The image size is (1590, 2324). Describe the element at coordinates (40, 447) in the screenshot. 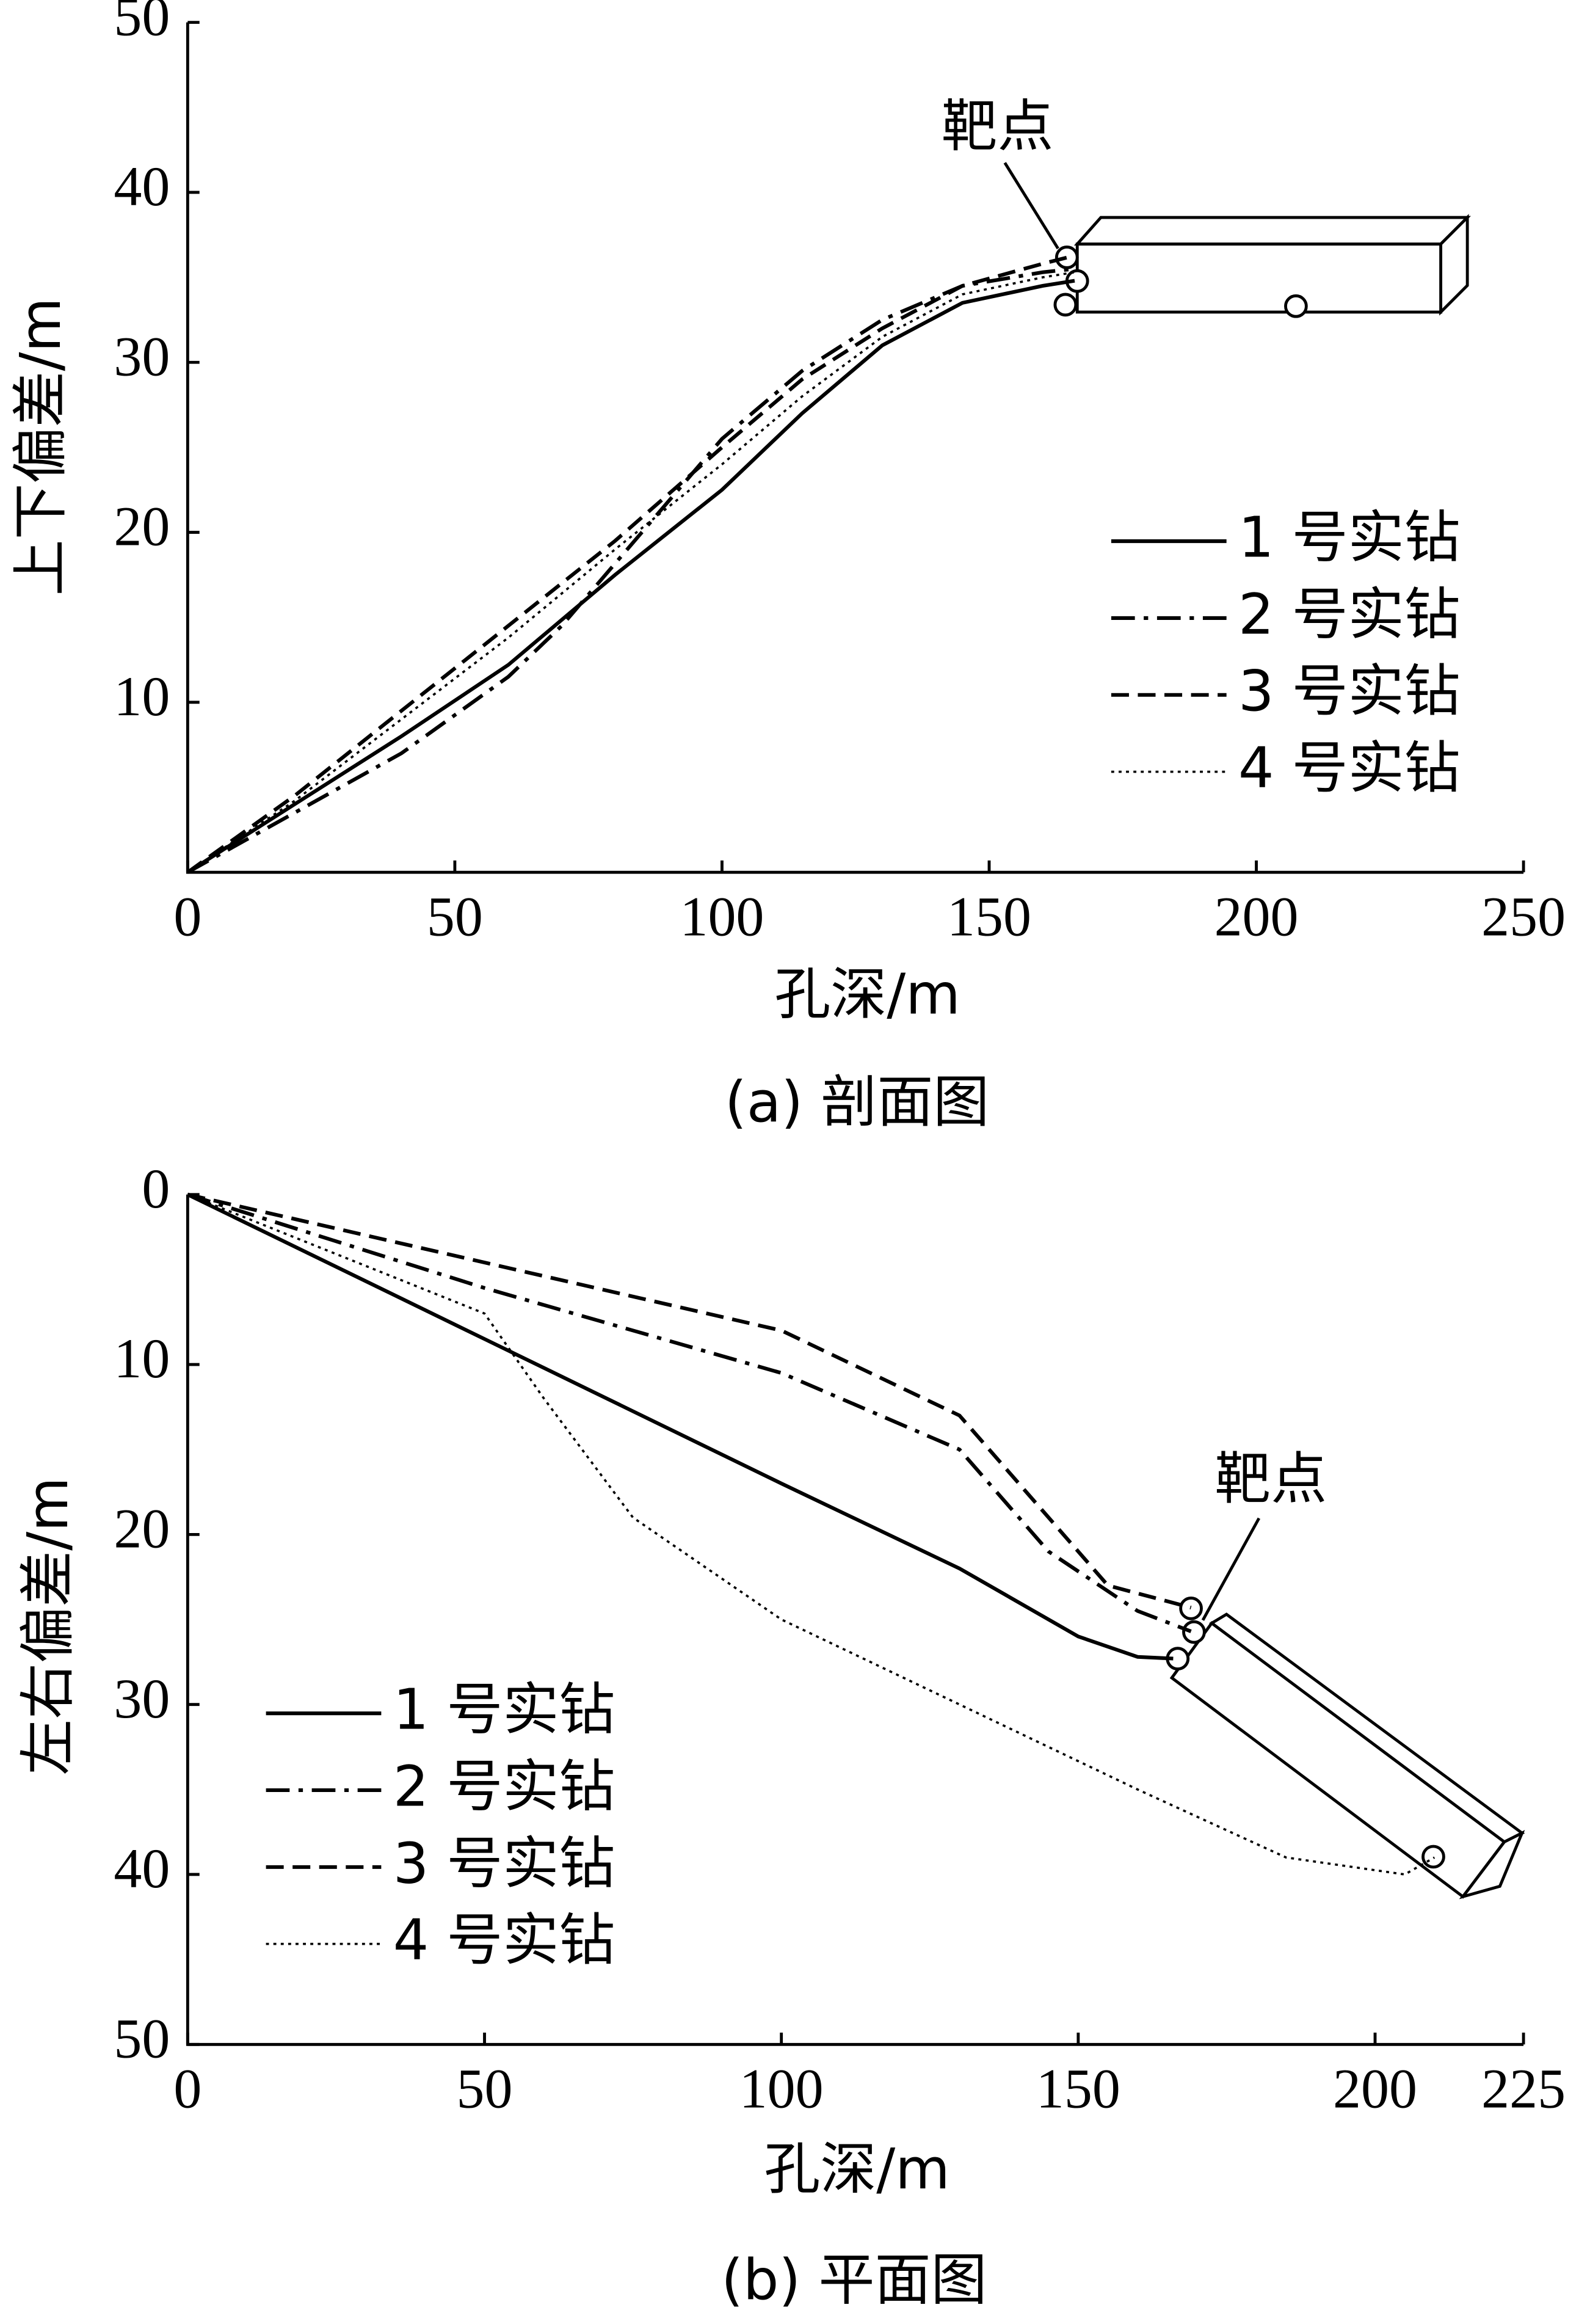

I see `y-axis-label: 上下偏差/m` at that location.